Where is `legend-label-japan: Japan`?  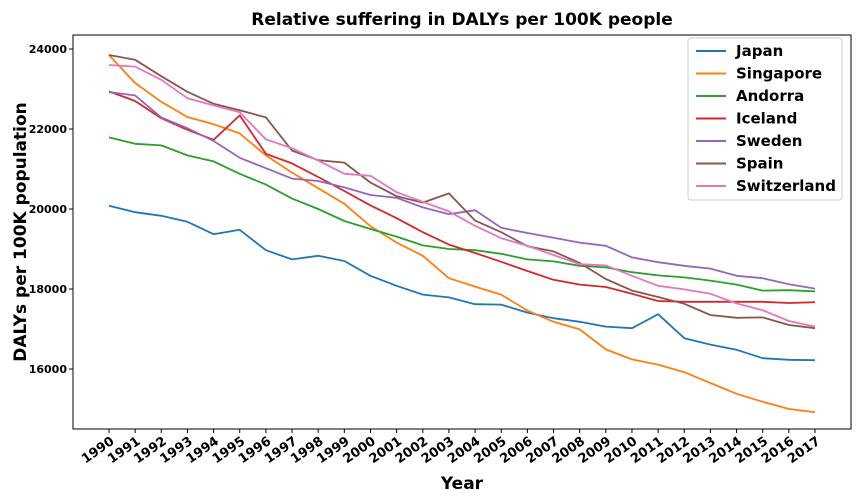 legend-label-japan: Japan is located at coordinates (759, 51).